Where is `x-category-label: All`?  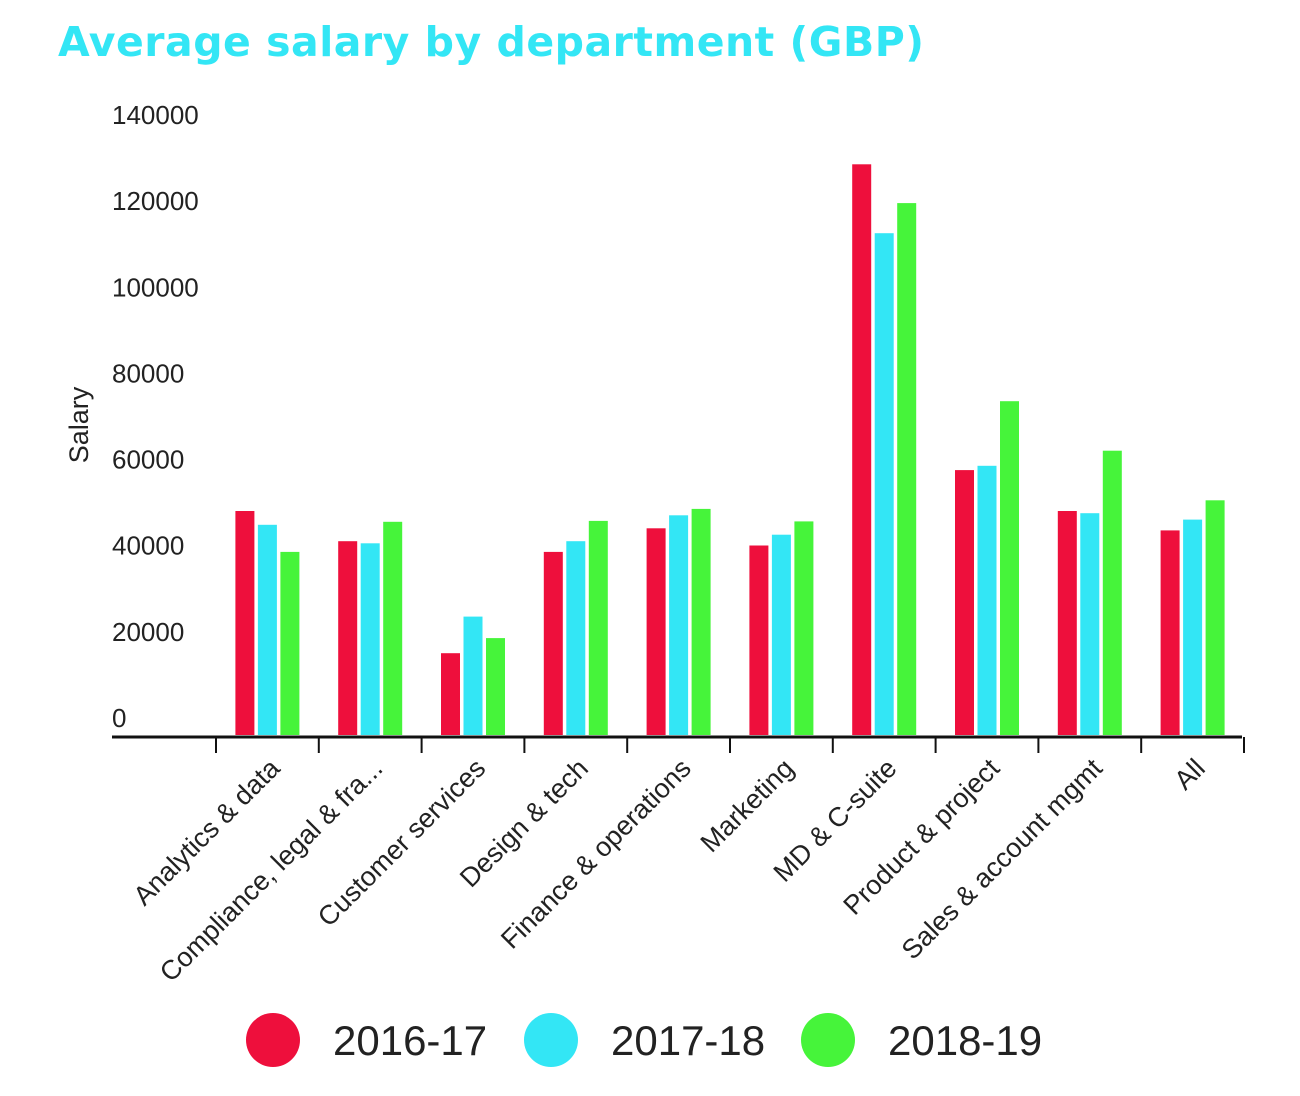 x-category-label: All is located at coordinates (1189, 774).